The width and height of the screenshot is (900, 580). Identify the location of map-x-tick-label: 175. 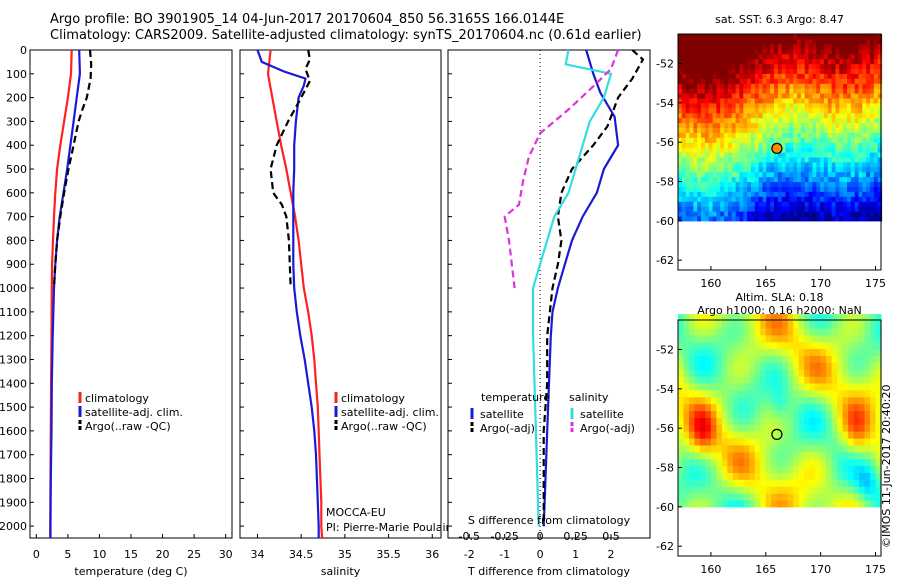
(875, 569).